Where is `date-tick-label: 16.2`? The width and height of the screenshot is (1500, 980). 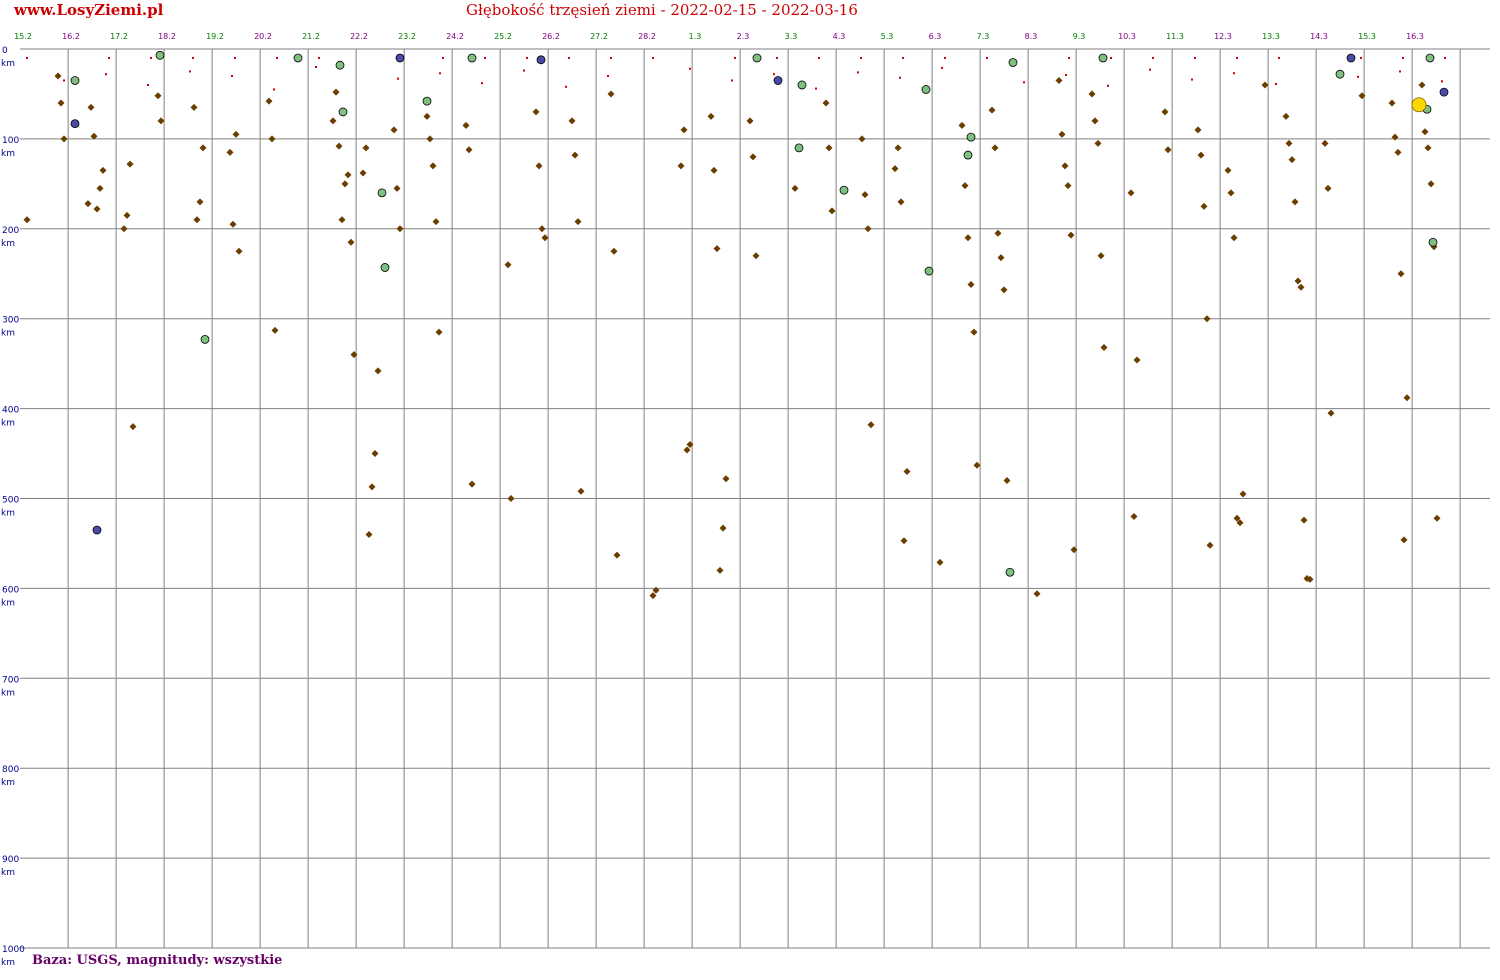
date-tick-label: 16.2 is located at coordinates (71, 36).